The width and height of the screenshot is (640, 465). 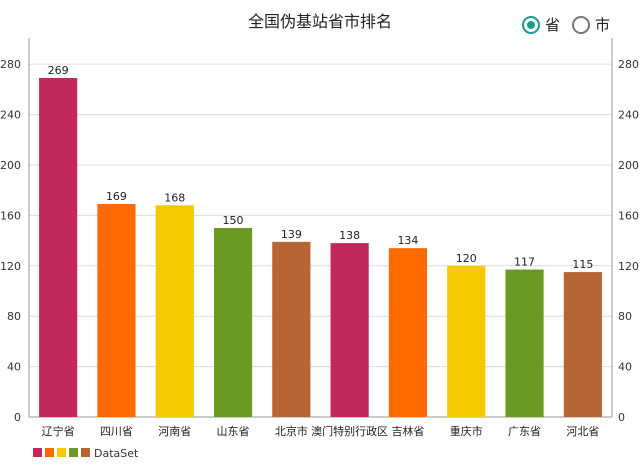 I want to click on bar-value-label: 168, so click(x=174, y=197).